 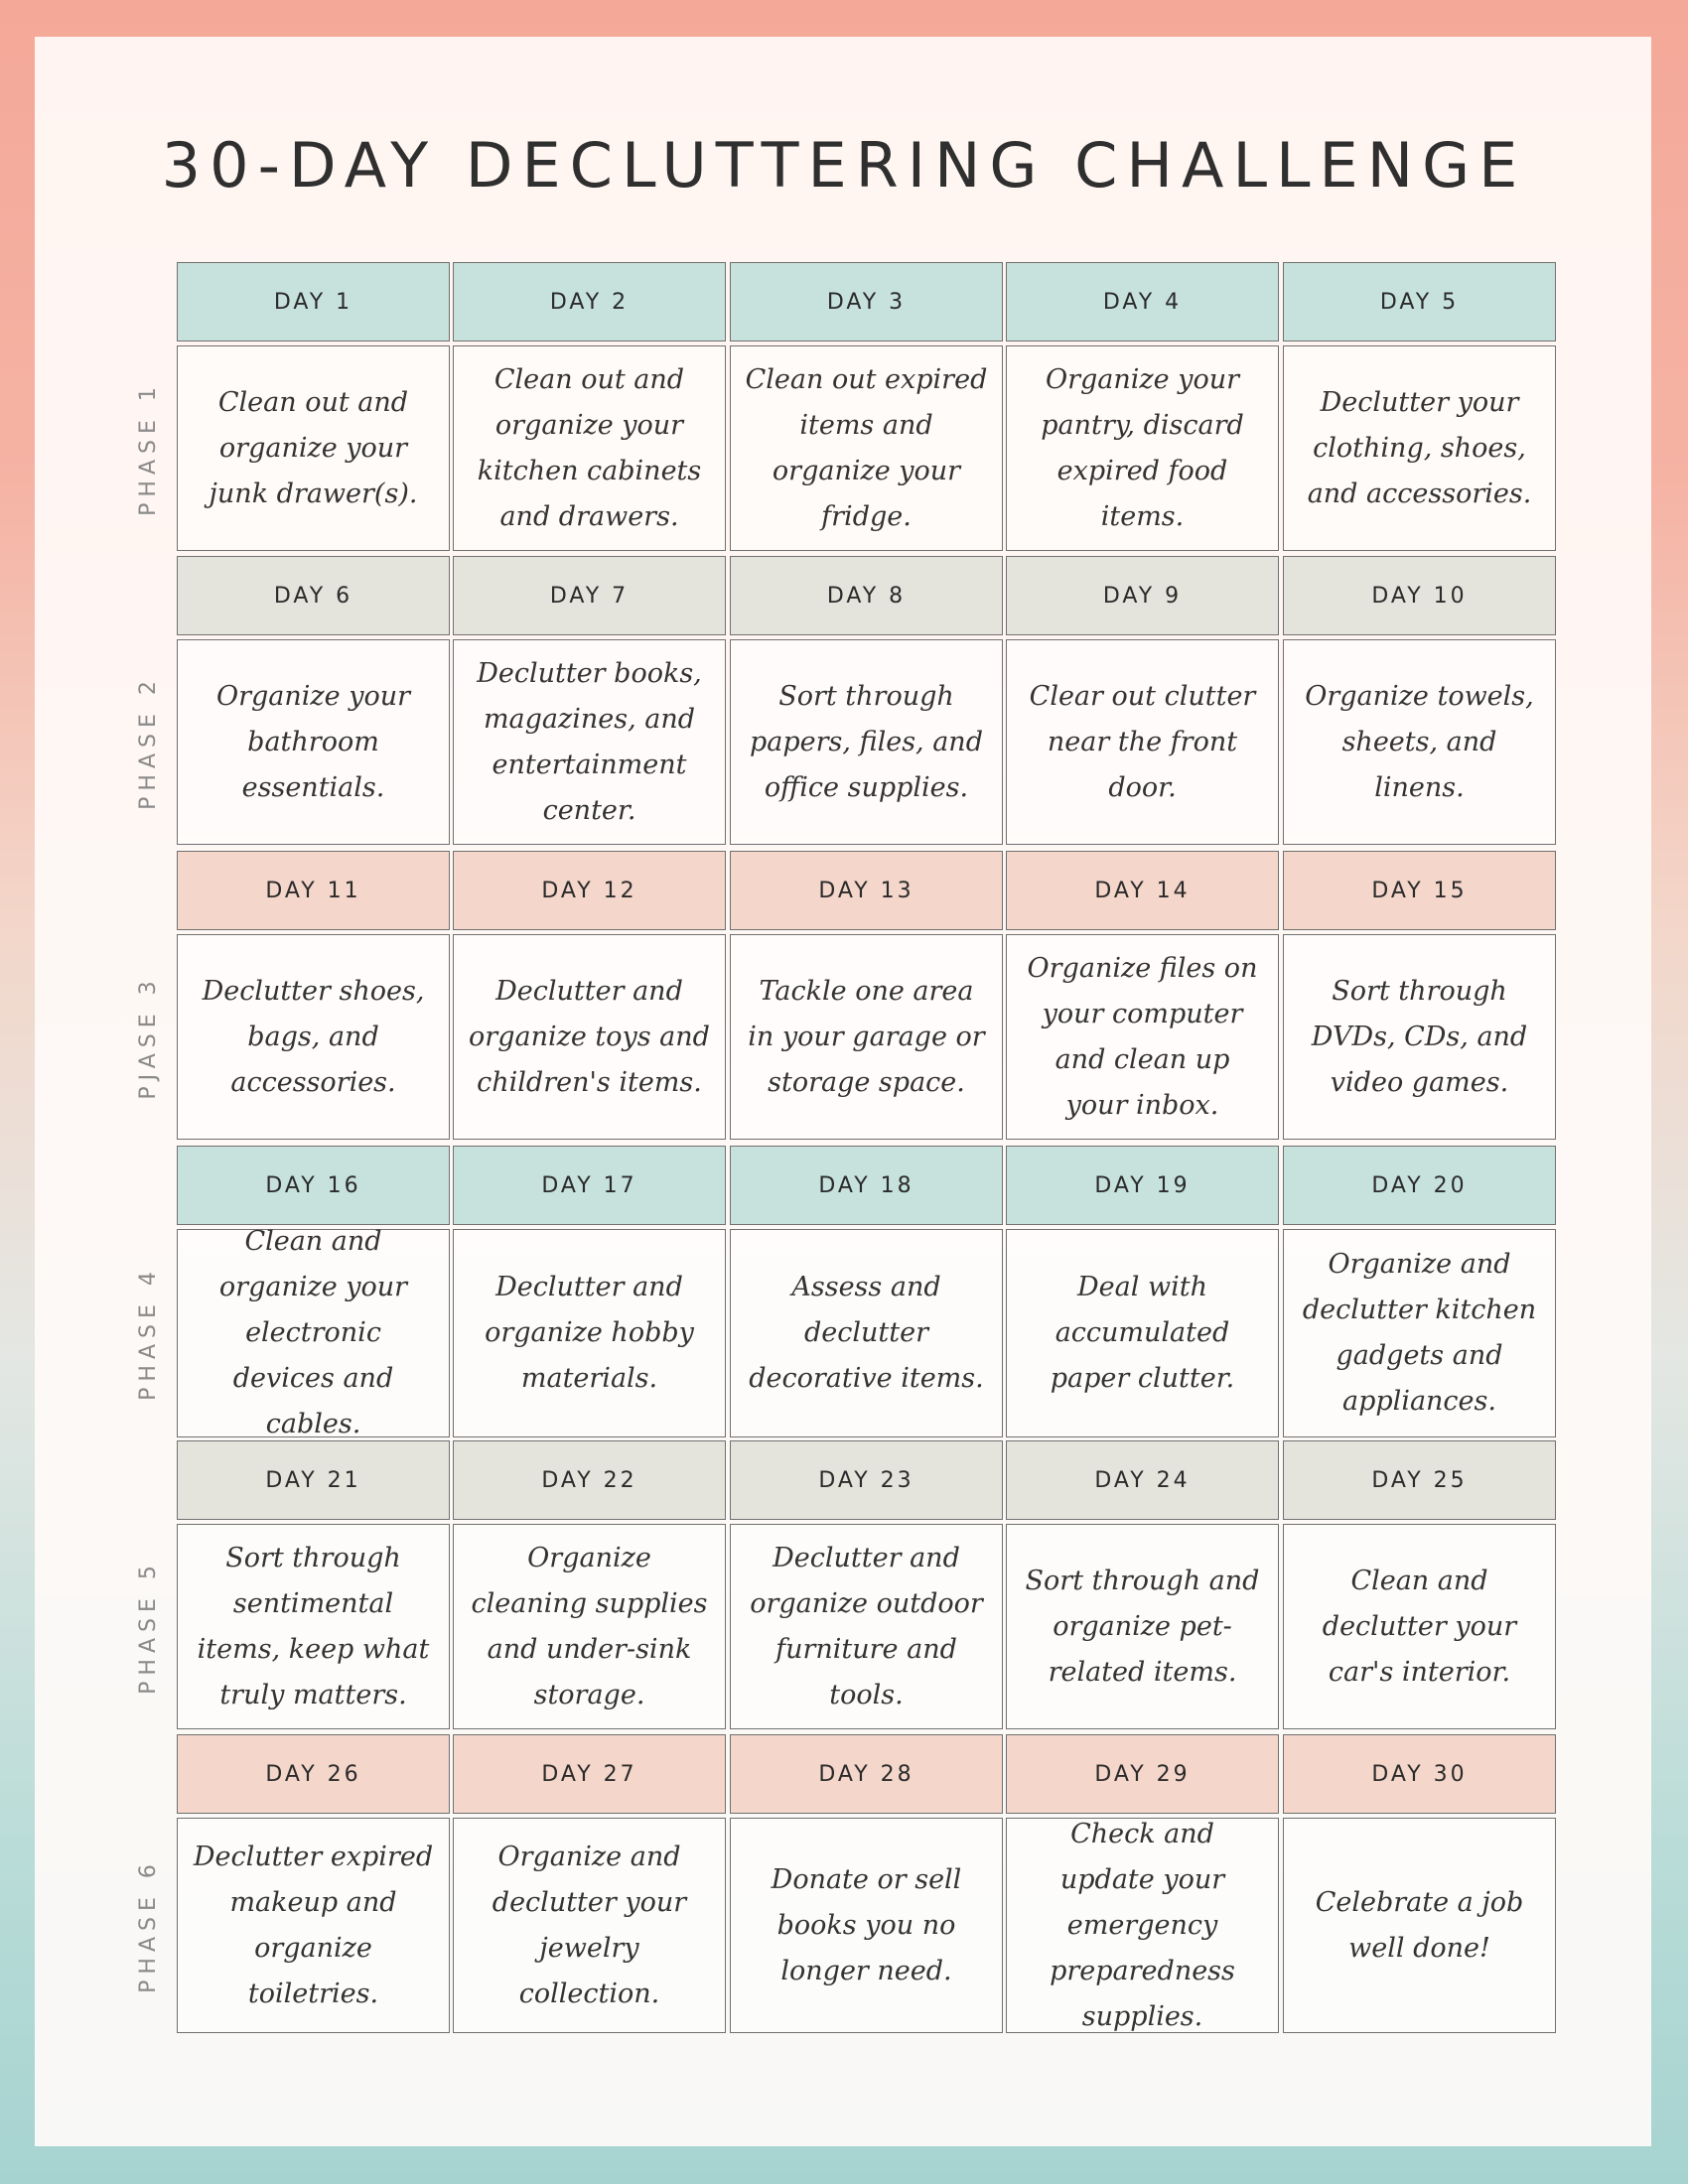 What do you see at coordinates (148, 742) in the screenshot?
I see `phase-label: PHASE 2` at bounding box center [148, 742].